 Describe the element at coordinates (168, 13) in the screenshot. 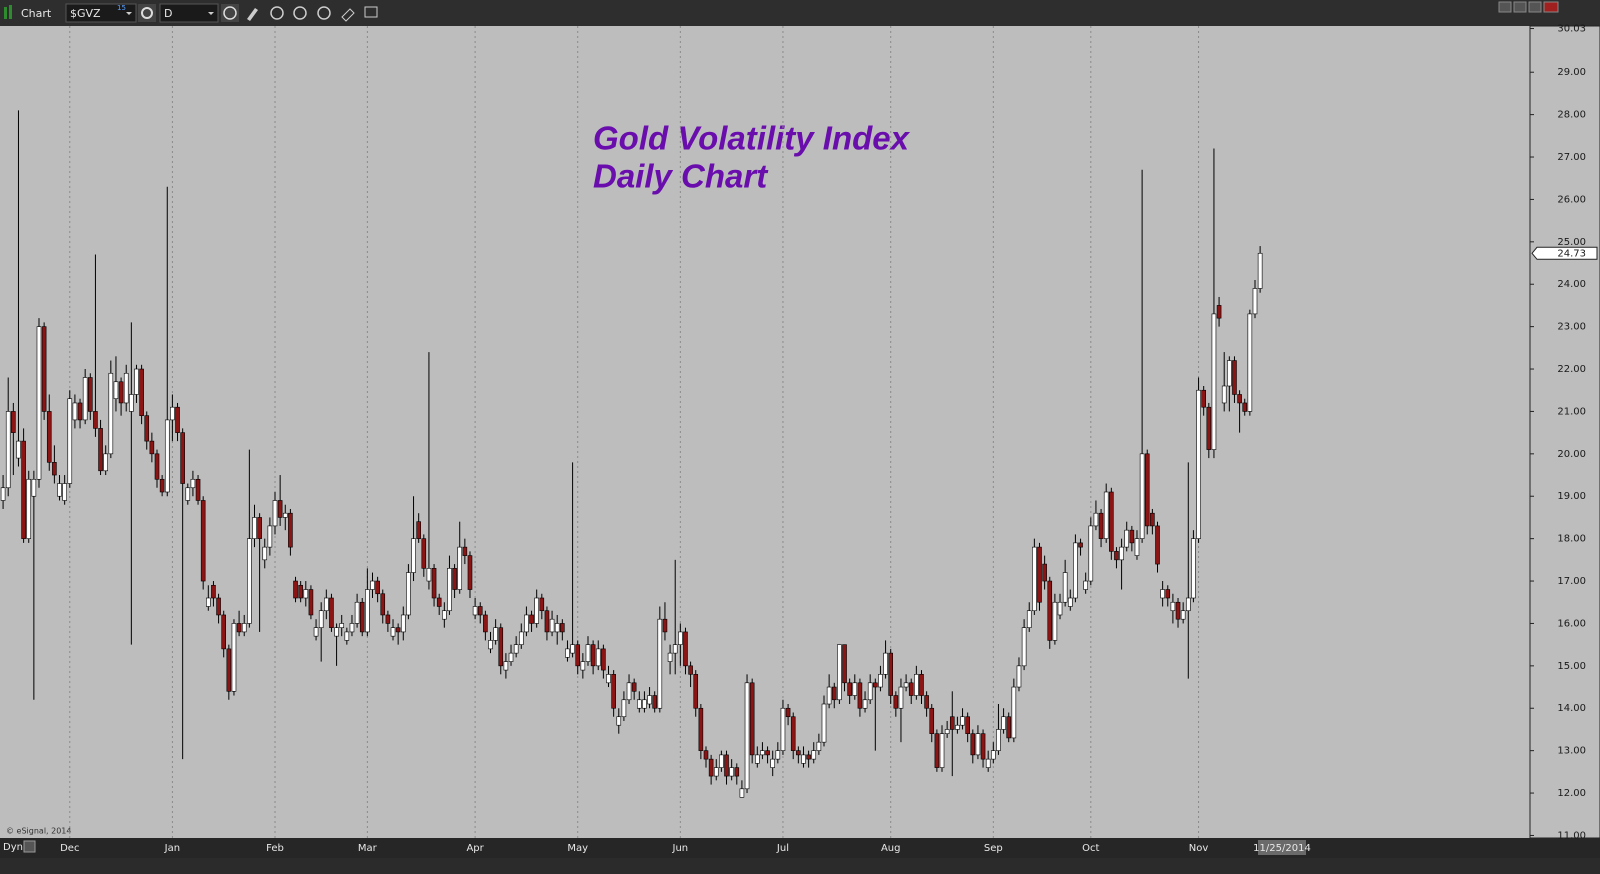

I see `interval: D` at that location.